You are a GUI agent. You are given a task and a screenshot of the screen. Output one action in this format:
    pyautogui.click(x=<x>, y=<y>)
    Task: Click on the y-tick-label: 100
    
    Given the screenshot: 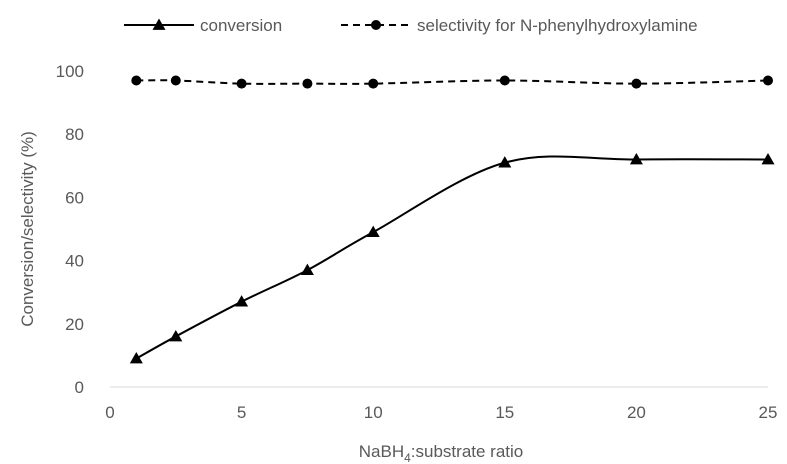 What is the action you would take?
    pyautogui.click(x=70, y=71)
    